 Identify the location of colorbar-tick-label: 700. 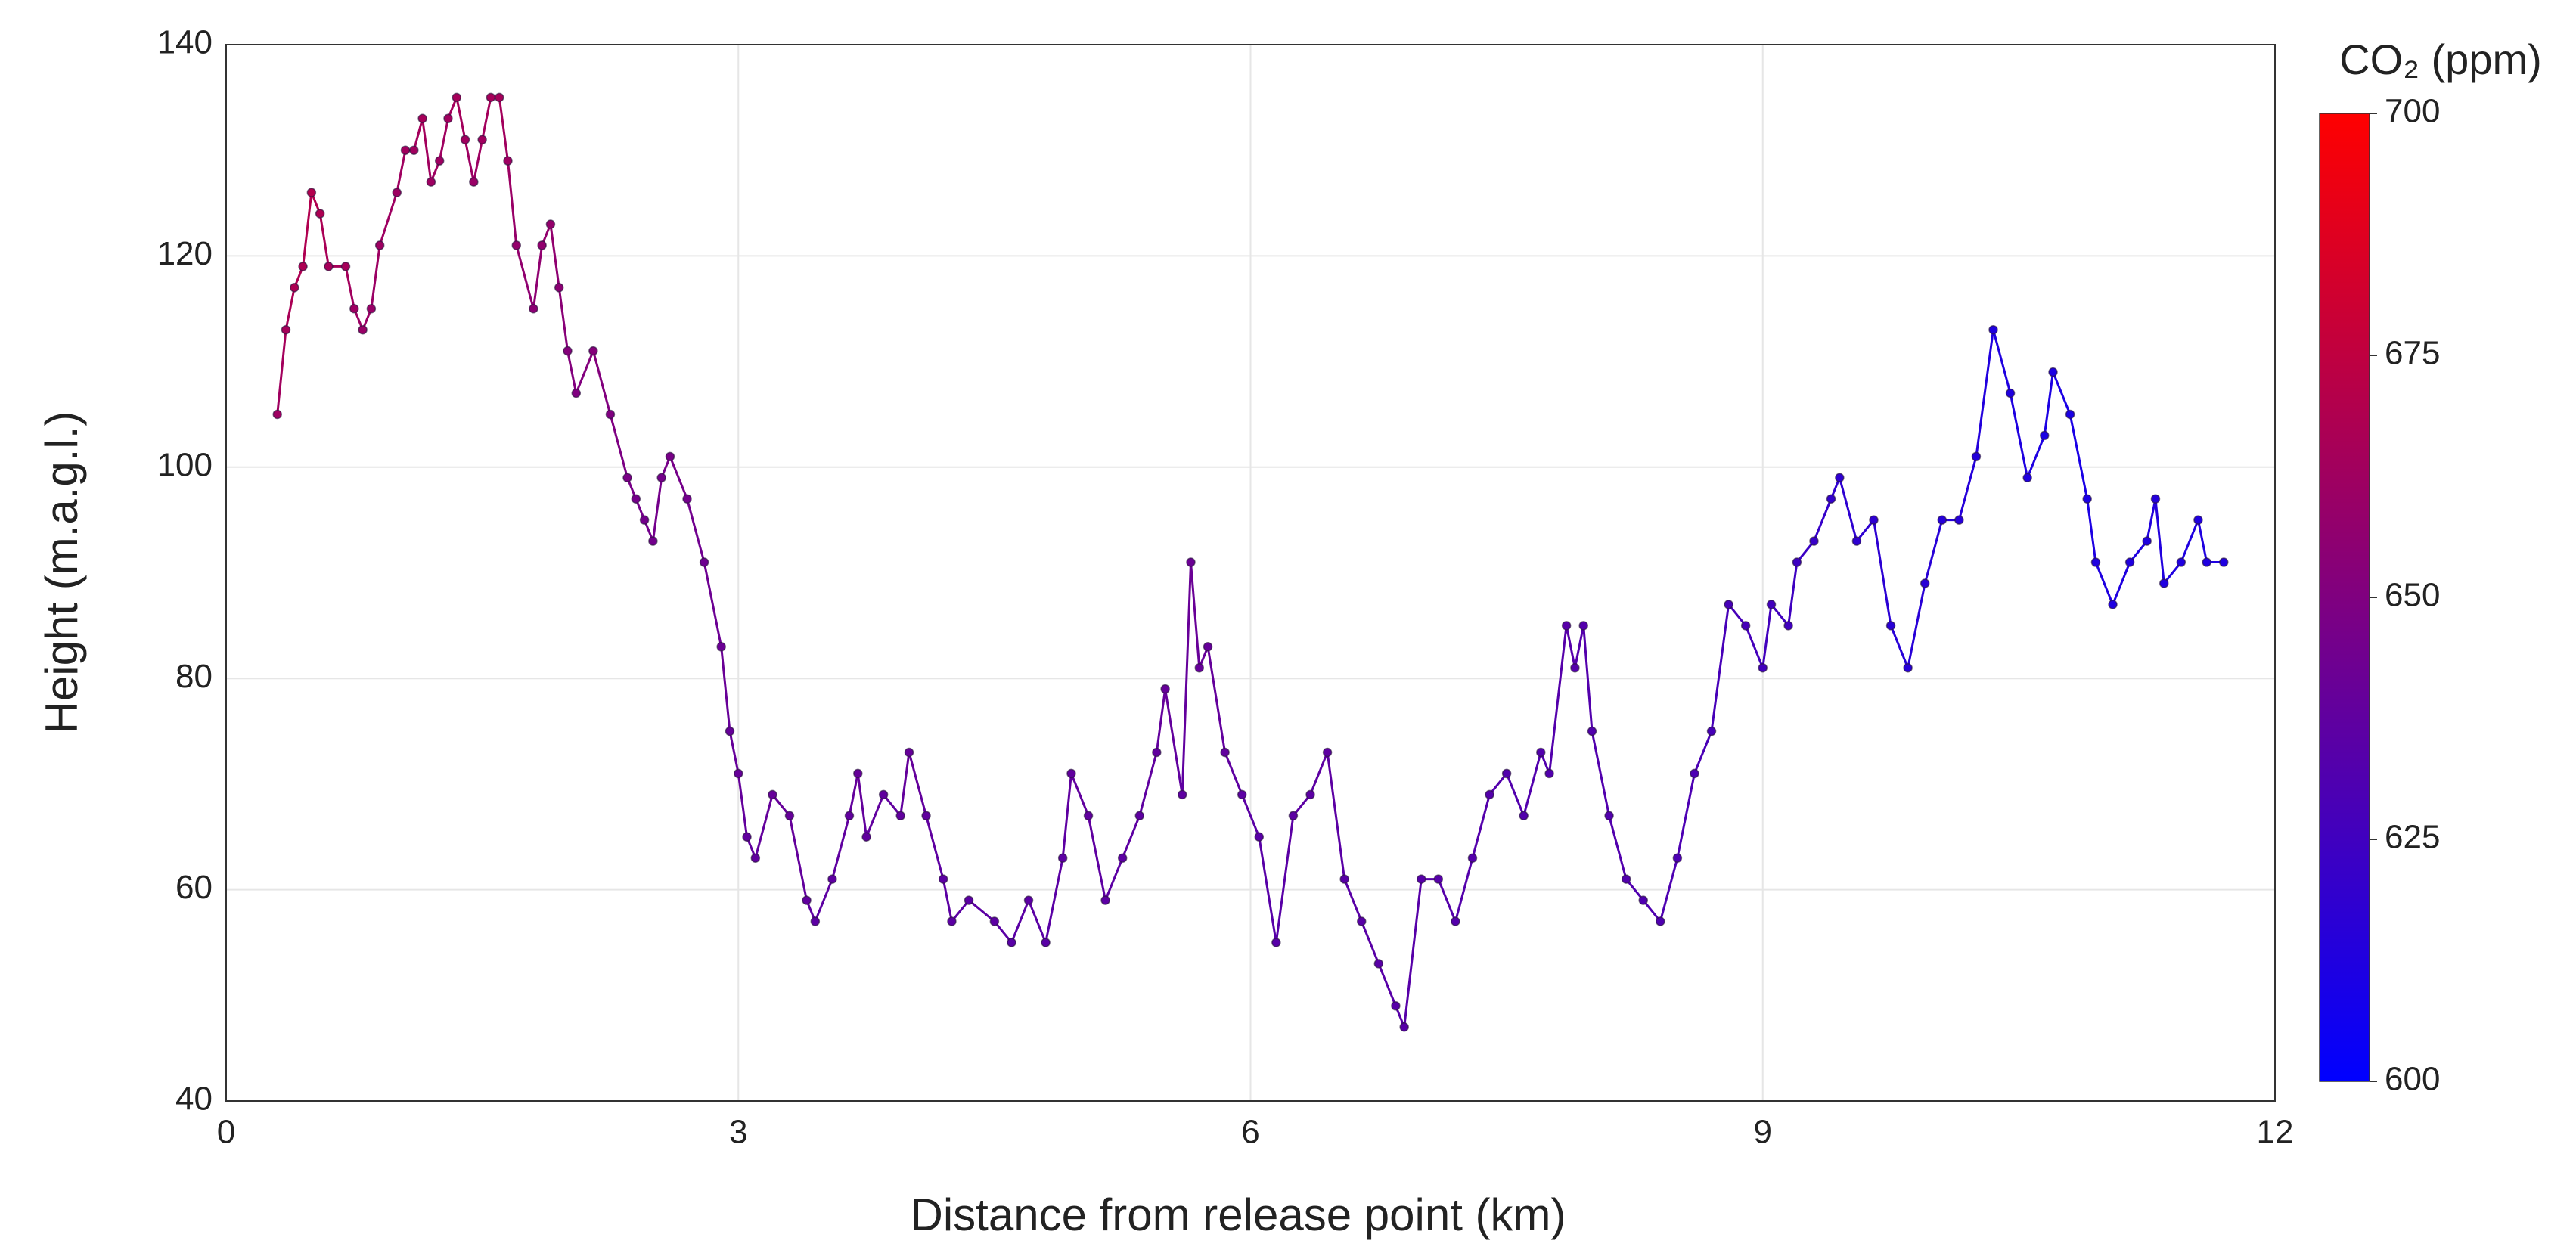
(2412, 111).